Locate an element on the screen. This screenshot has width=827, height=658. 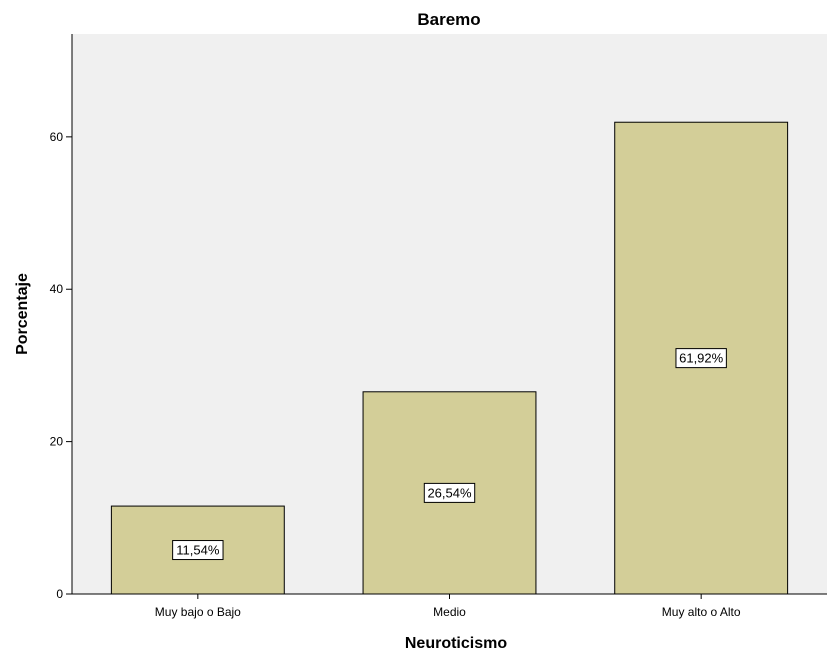
y-tick-label: 20 is located at coordinates (57, 442).